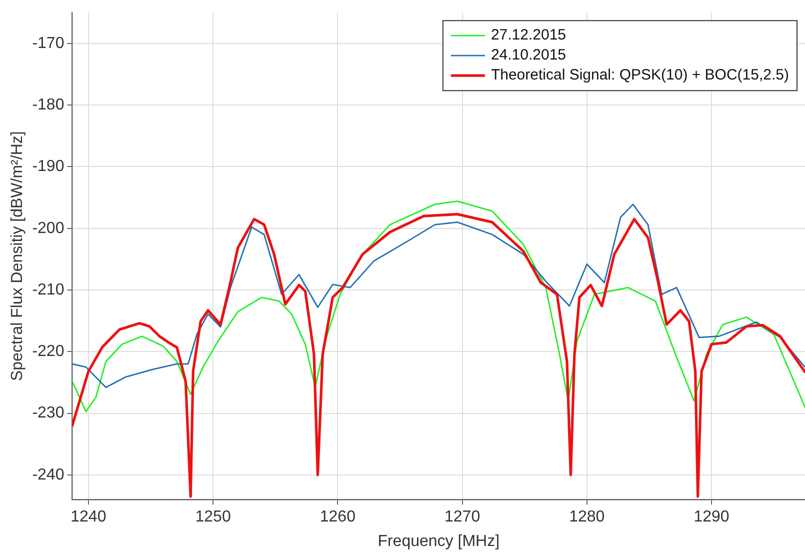  What do you see at coordinates (213, 517) in the screenshot?
I see `x-tick-label: 1250` at bounding box center [213, 517].